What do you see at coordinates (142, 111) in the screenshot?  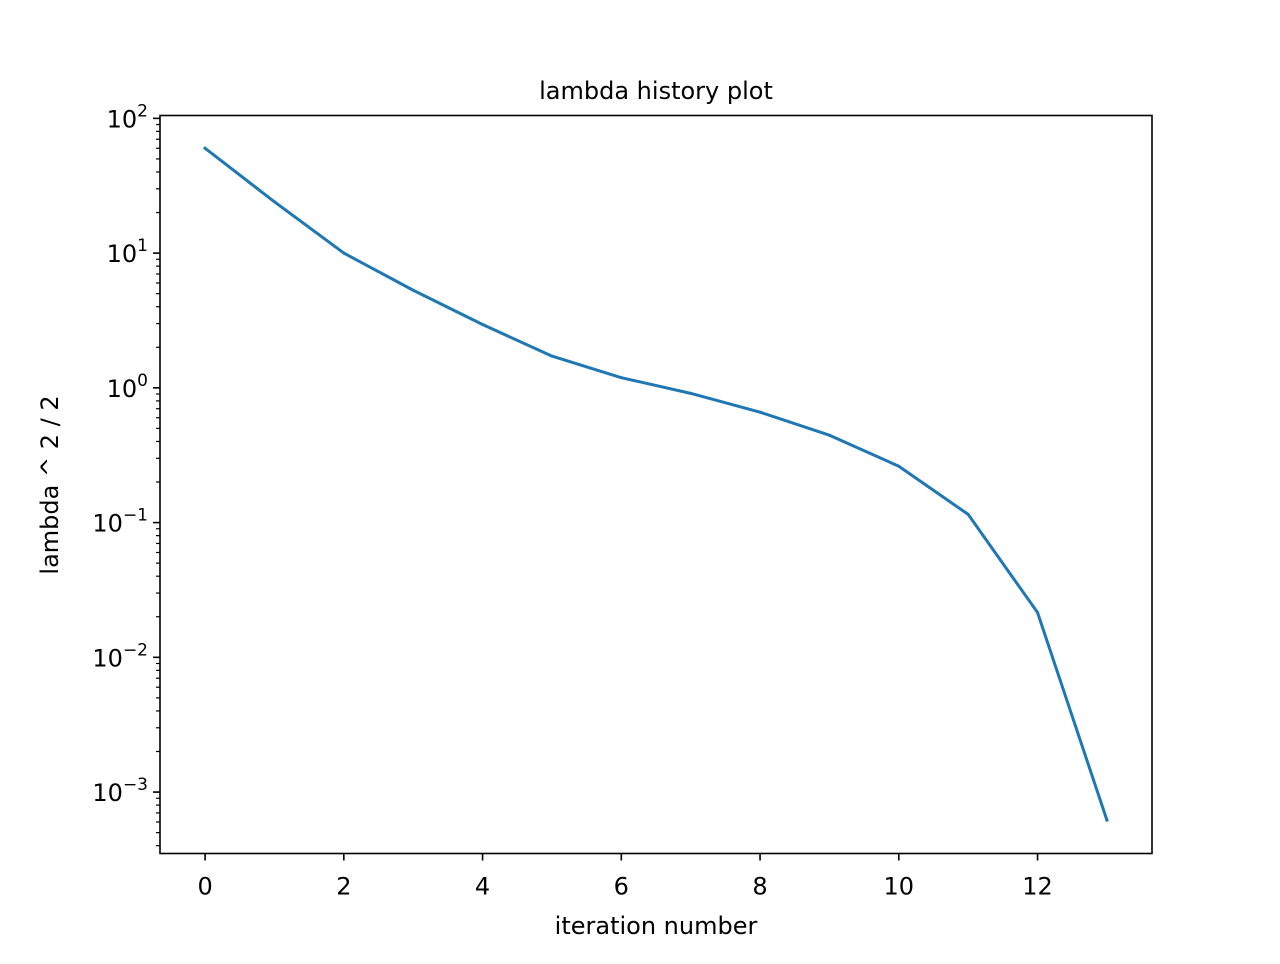 I see `y-tick-label-exponent: 2` at bounding box center [142, 111].